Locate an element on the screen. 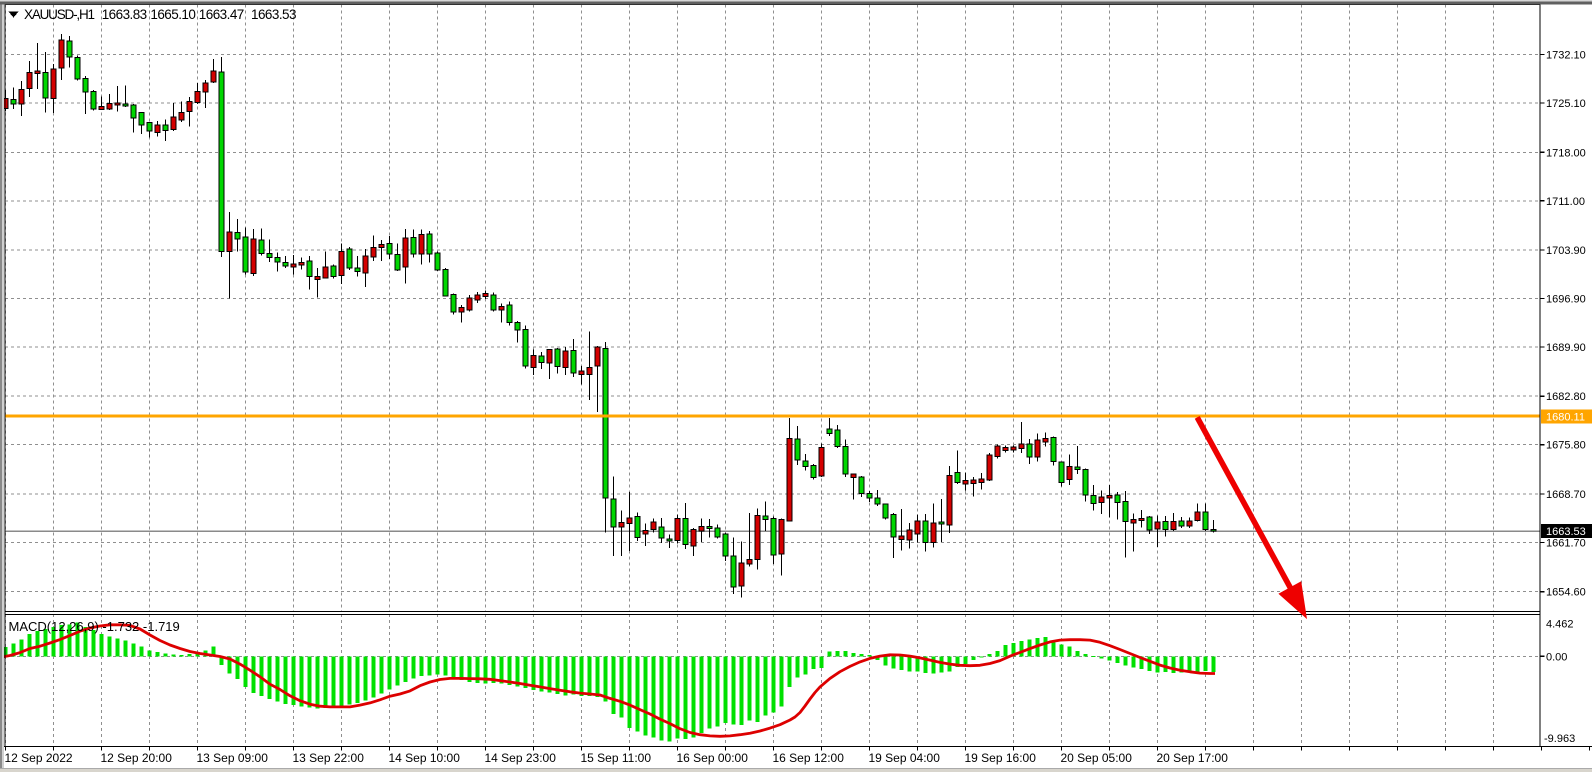  svg-text: 19 Sep 04:00 is located at coordinates (905, 758).